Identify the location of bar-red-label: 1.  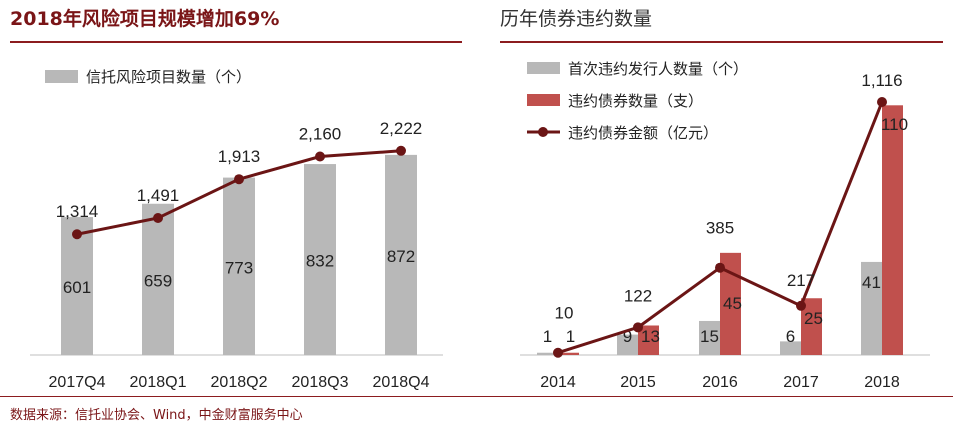
(570, 336).